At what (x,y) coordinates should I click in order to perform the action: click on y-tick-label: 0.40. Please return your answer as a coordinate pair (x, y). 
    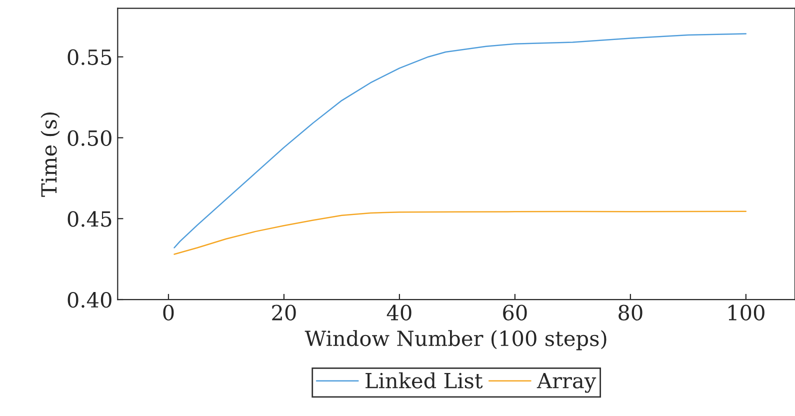
    Looking at the image, I should click on (90, 300).